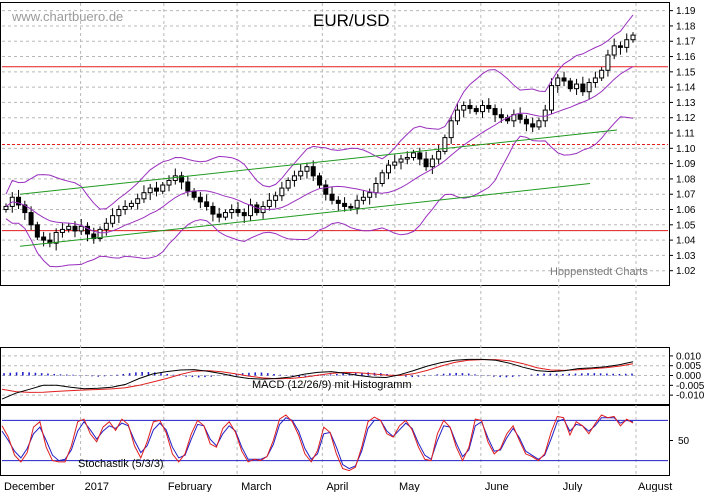 This screenshot has width=723, height=492. I want to click on credit-label: Hoppenstedt Charts, so click(599, 272).